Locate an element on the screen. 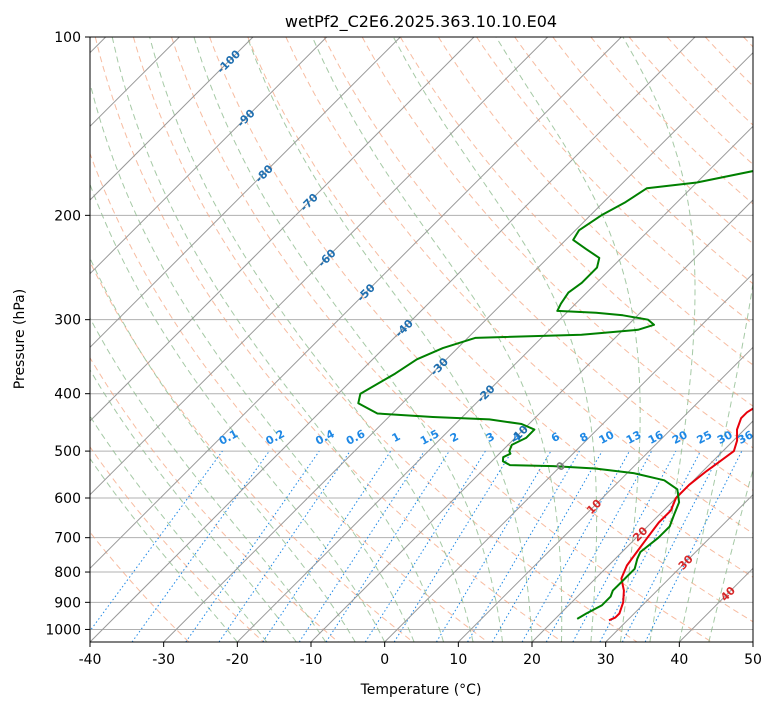  x-tick-label: 30 is located at coordinates (606, 660).